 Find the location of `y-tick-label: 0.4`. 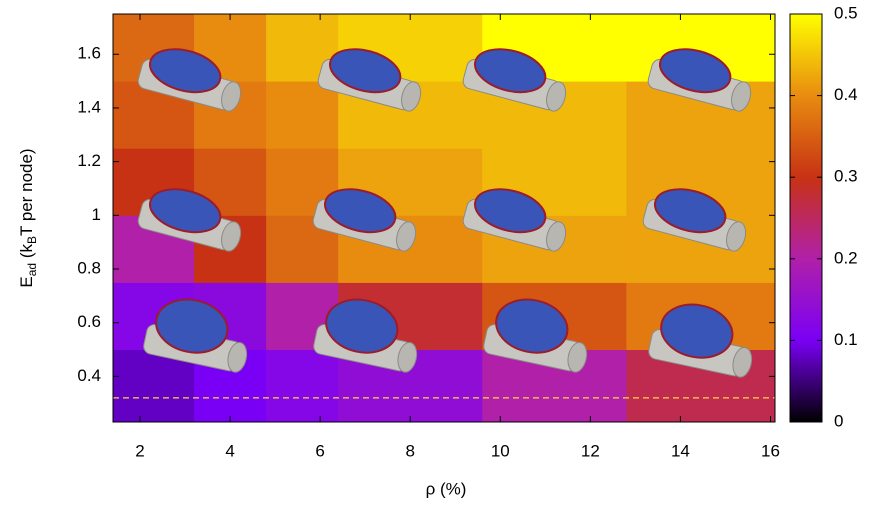

y-tick-label: 0.4 is located at coordinates (89, 375).